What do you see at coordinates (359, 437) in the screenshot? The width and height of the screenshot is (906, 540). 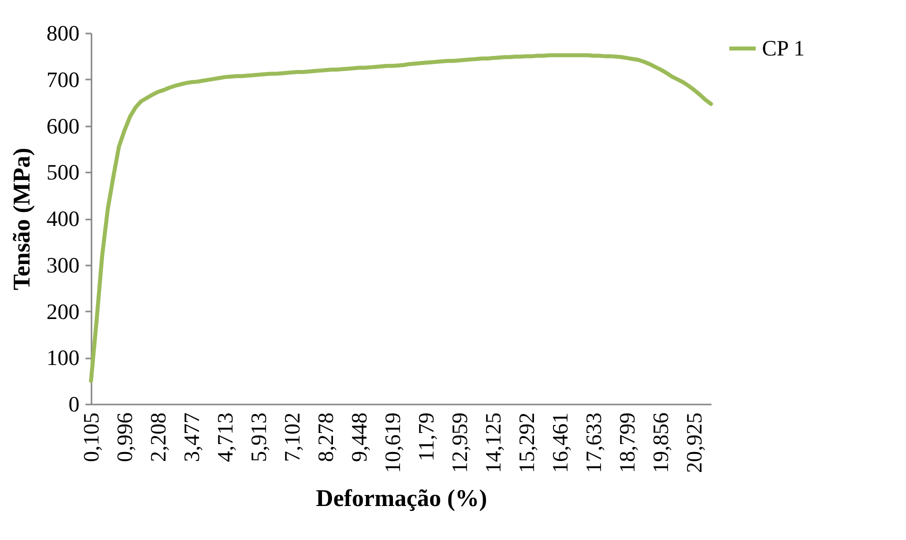 I see `x-tick-label: 9,448` at bounding box center [359, 437].